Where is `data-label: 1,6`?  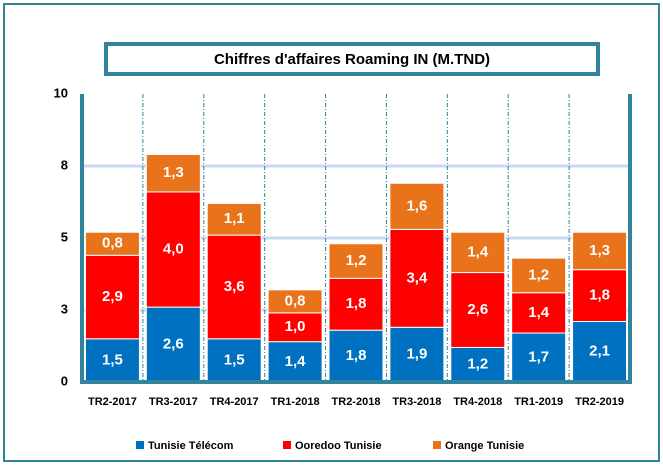 data-label: 1,6 is located at coordinates (416, 205).